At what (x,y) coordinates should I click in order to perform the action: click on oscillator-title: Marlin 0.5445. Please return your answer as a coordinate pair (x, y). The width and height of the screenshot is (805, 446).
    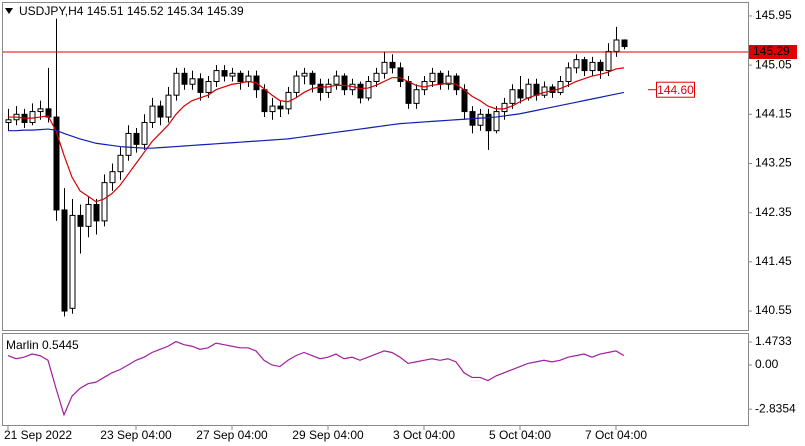
    Looking at the image, I should click on (42, 345).